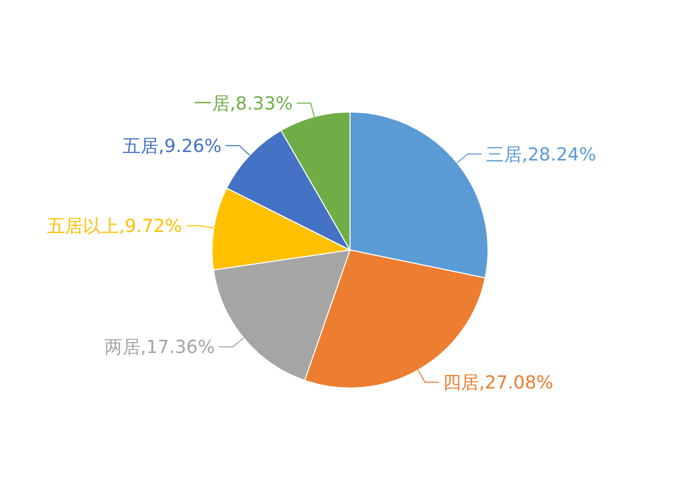  What do you see at coordinates (541, 155) in the screenshot?
I see `slice-label: 三居,28.24%` at bounding box center [541, 155].